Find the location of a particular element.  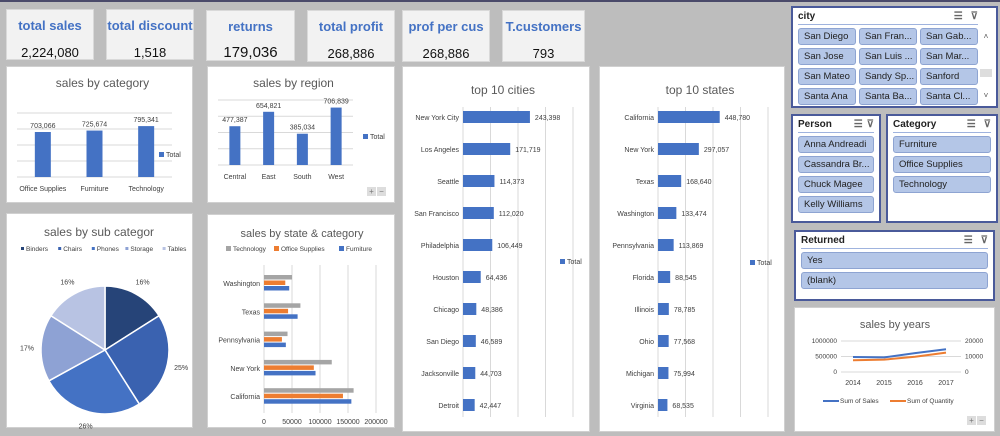

slicer-item: Sanford is located at coordinates (949, 76).